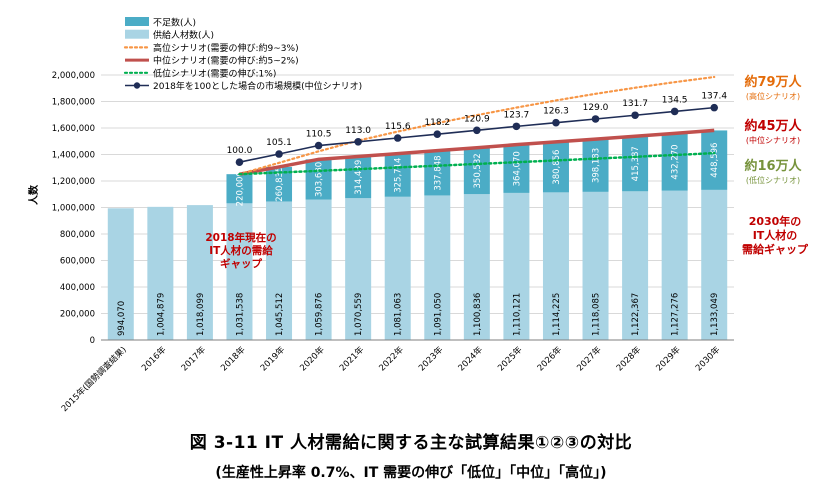 This screenshot has width=822, height=494. Describe the element at coordinates (509, 358) in the screenshot. I see `x-tick-label: 2025年` at that location.